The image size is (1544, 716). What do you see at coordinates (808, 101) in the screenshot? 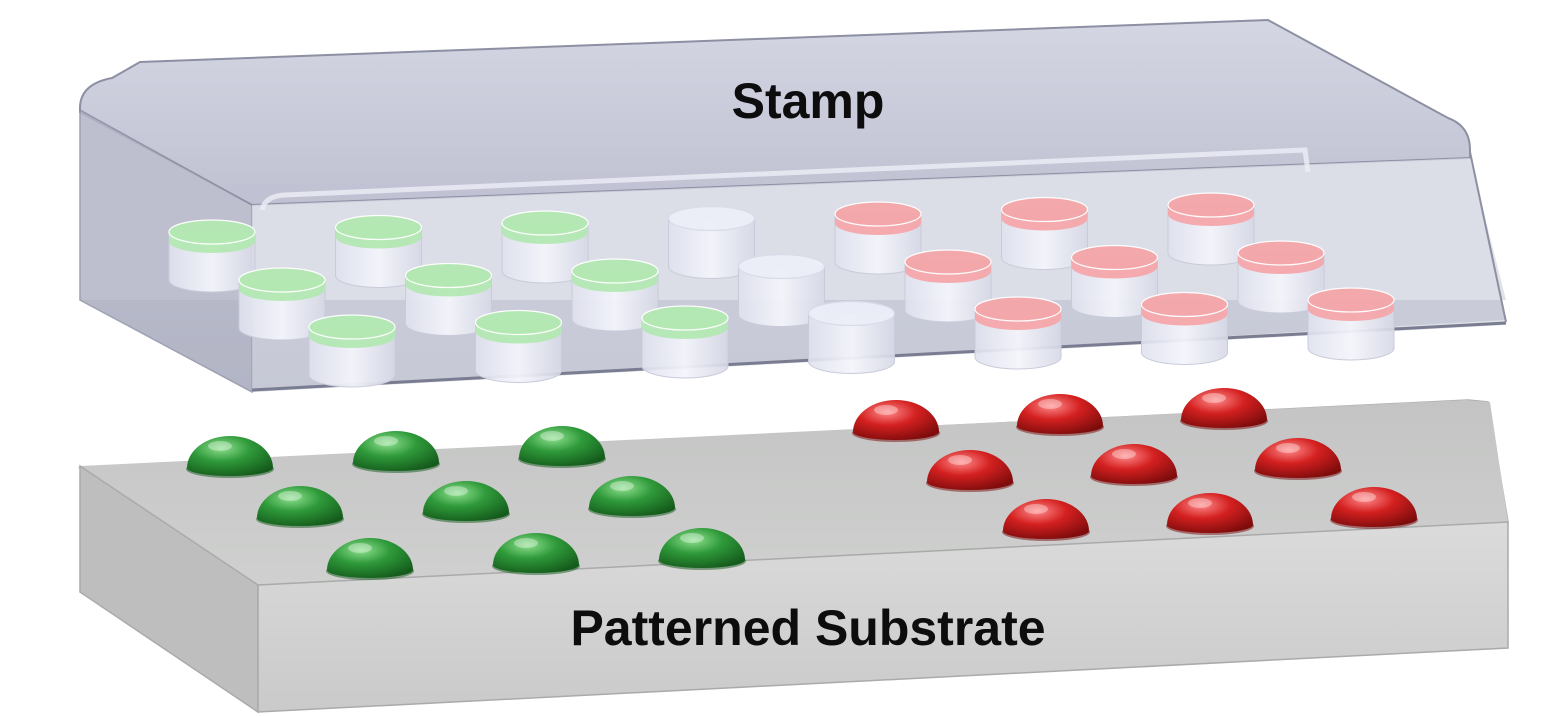
I see `stamp-label: Stamp` at bounding box center [808, 101].